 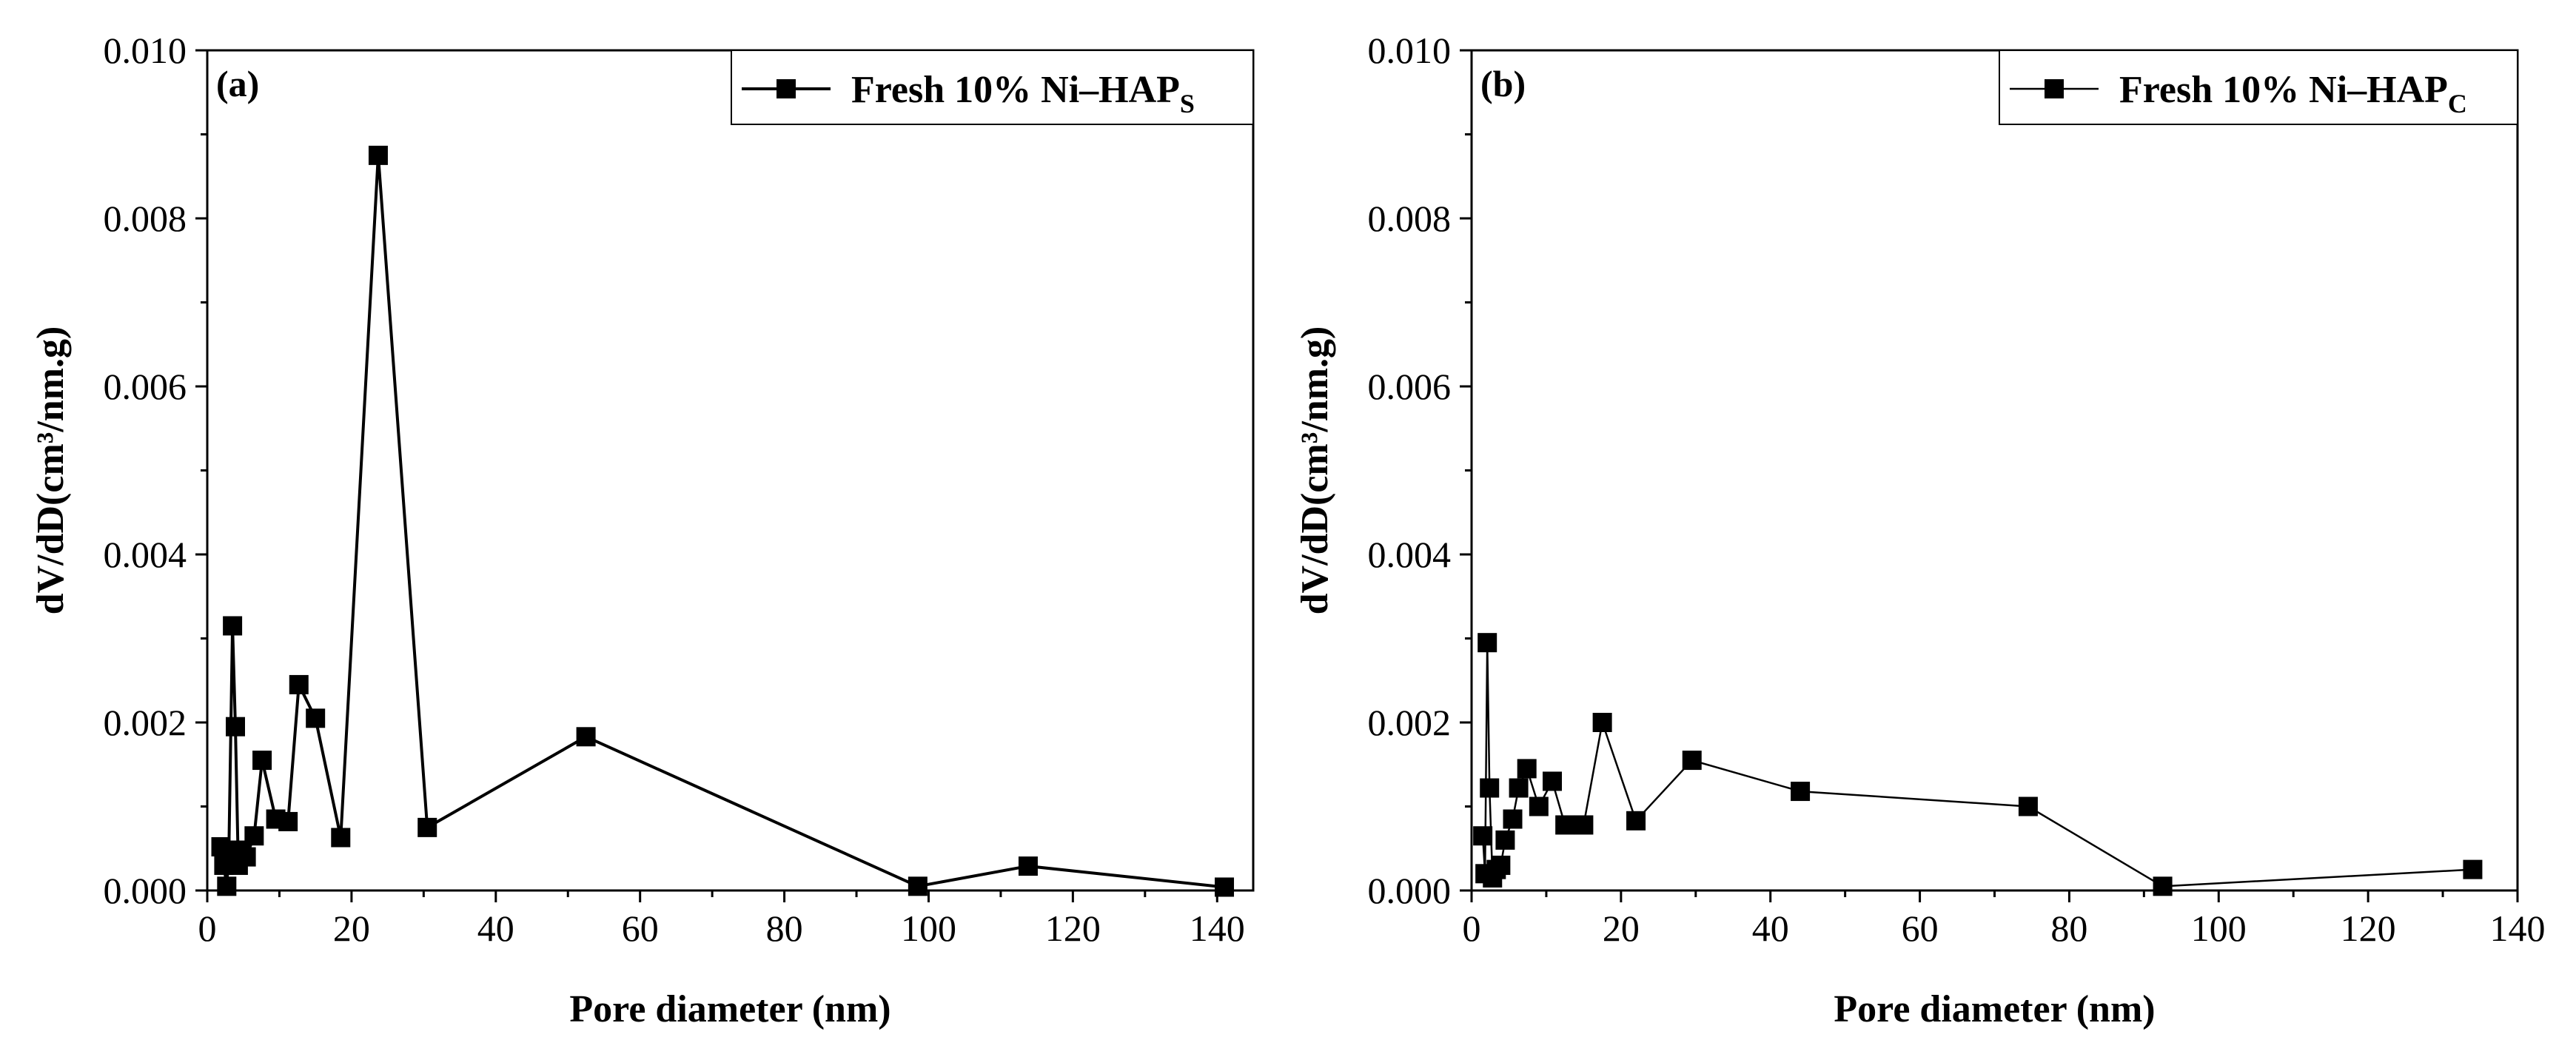 I want to click on panel-label: (a), so click(x=237, y=83).